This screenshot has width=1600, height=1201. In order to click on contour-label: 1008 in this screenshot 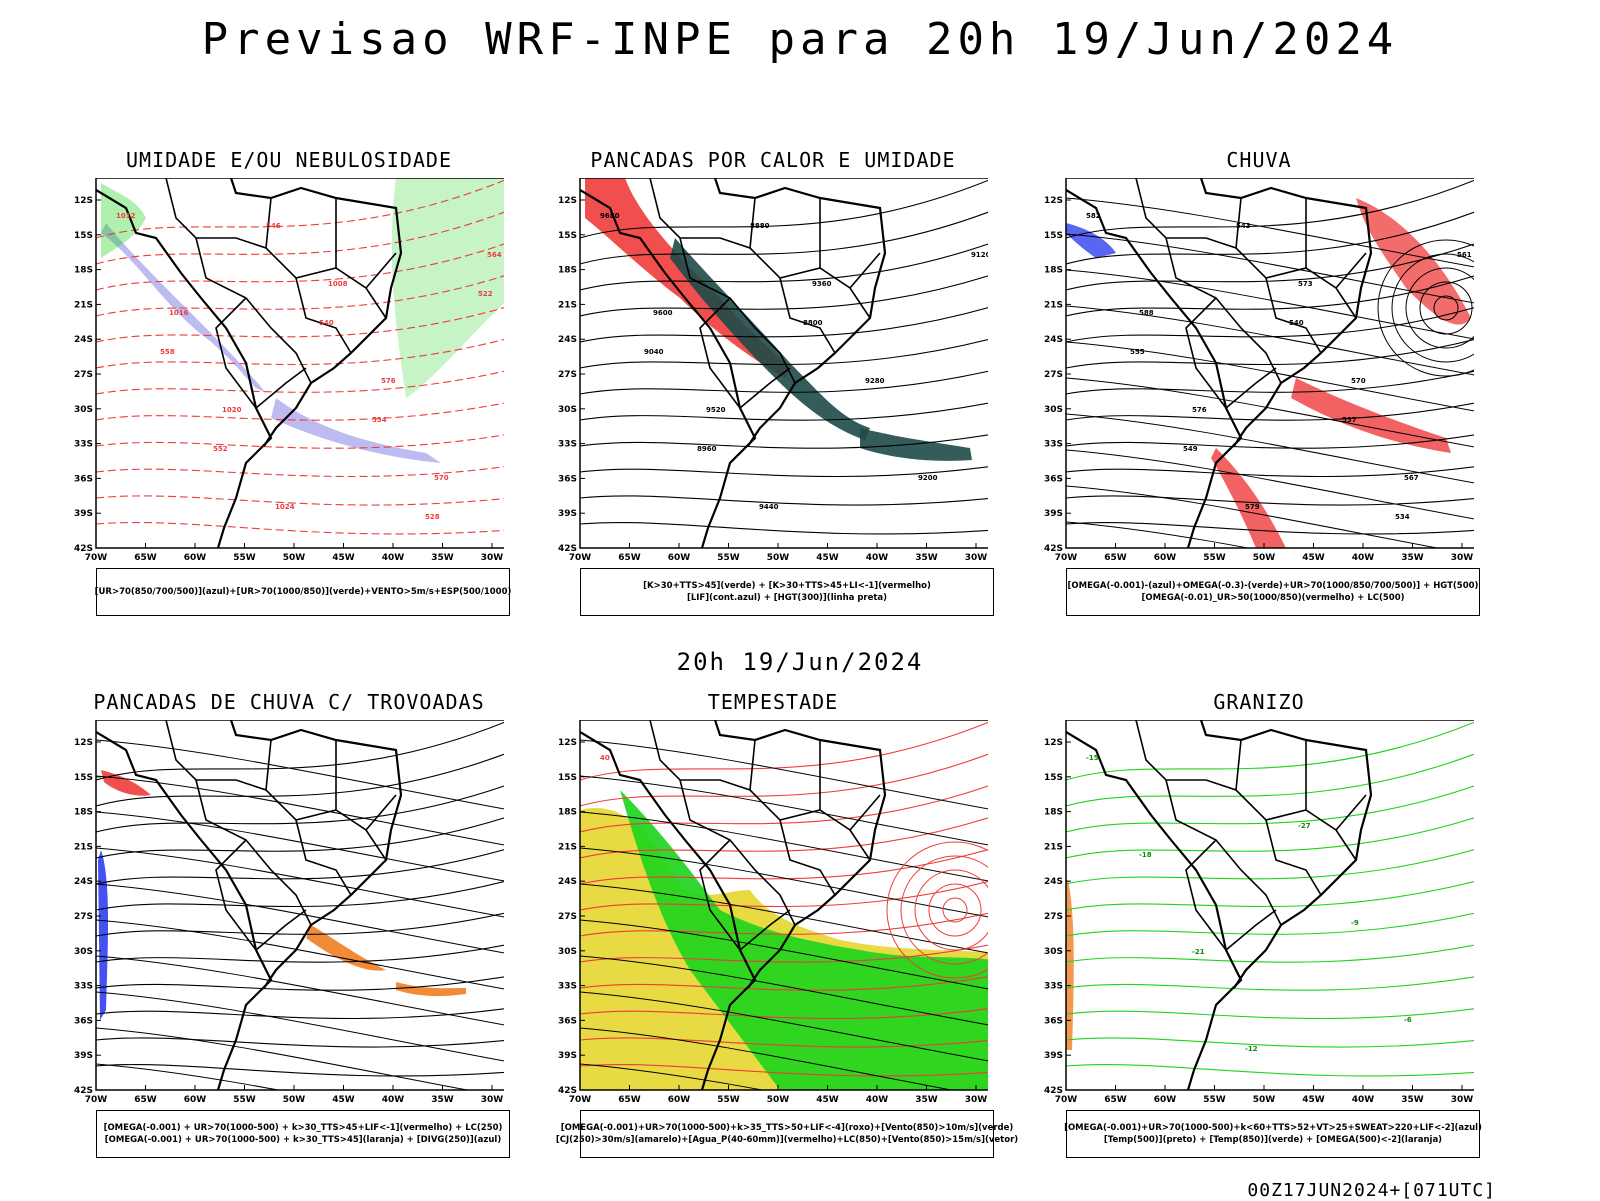, I will do `click(338, 284)`.